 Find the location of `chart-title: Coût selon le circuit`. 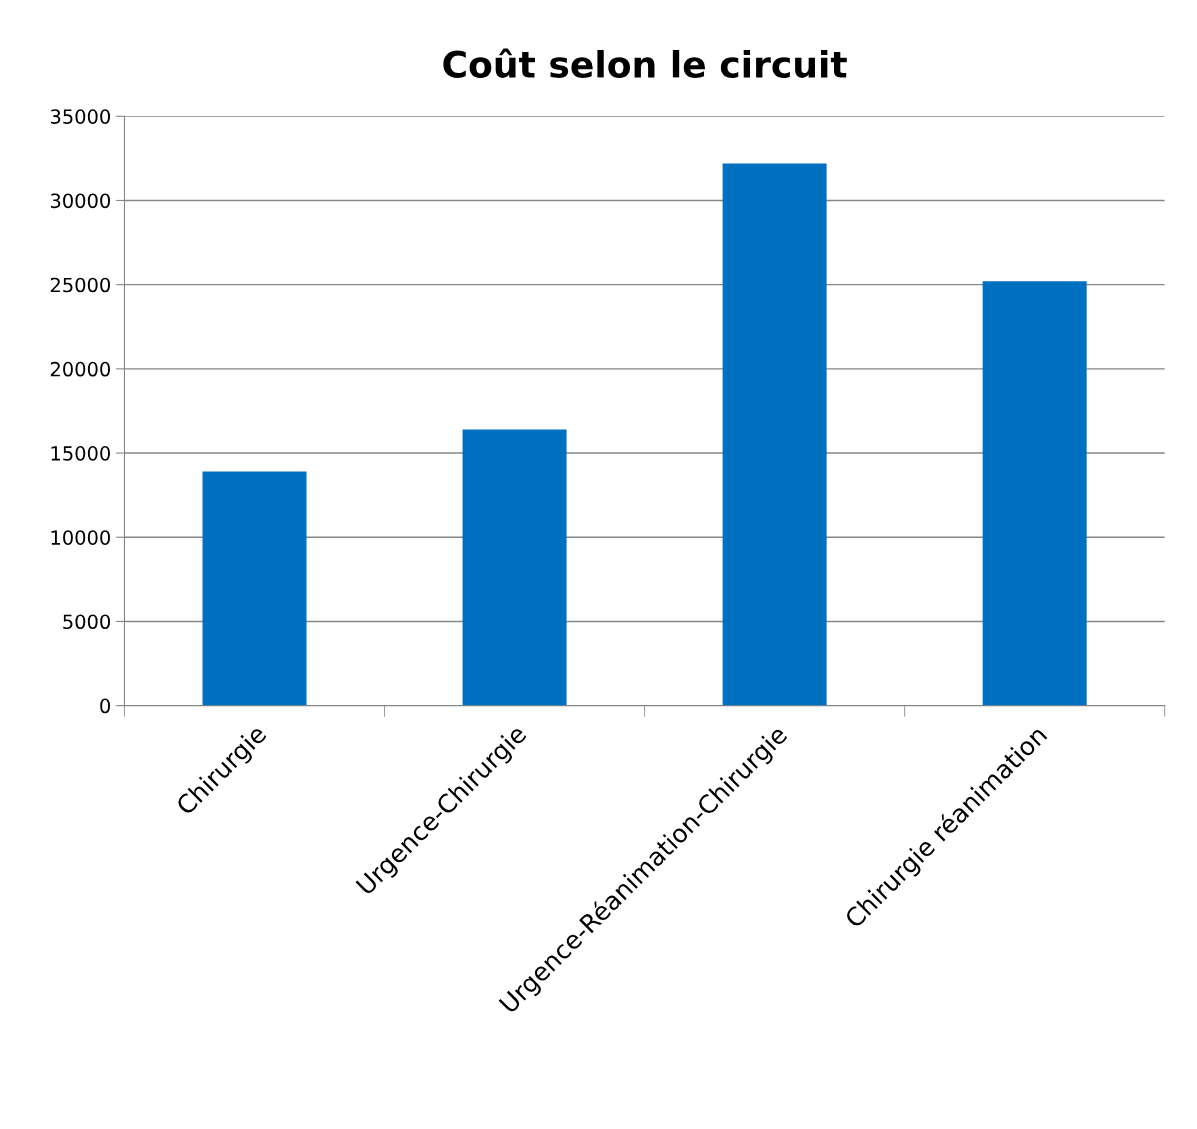

chart-title: Coût selon le circuit is located at coordinates (645, 63).